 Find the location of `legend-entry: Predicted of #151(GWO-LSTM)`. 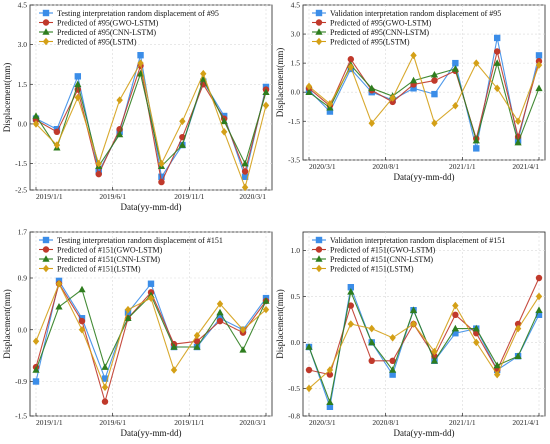

legend-entry: Predicted of #151(GWO-LSTM) is located at coordinates (110, 250).